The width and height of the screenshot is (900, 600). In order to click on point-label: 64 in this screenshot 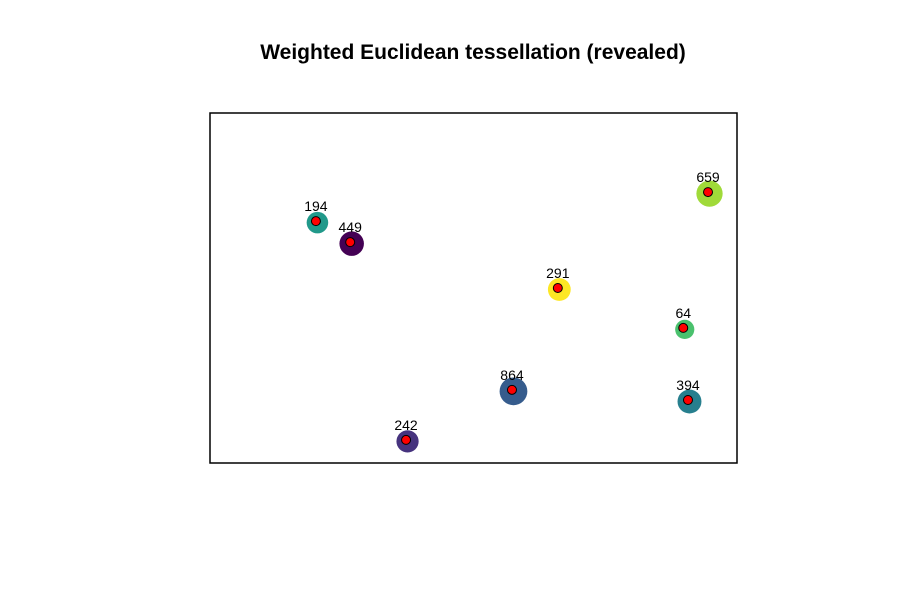, I will do `click(683, 313)`.